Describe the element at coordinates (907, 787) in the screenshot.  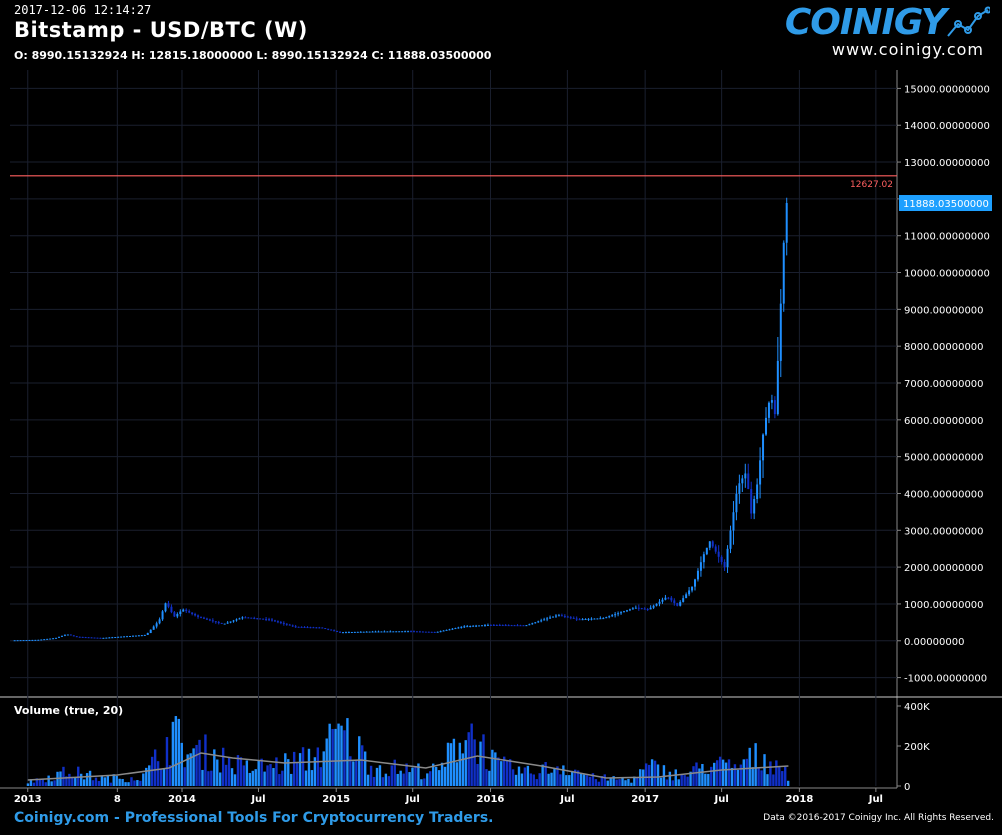
I see `volume-tick-label: 0` at that location.